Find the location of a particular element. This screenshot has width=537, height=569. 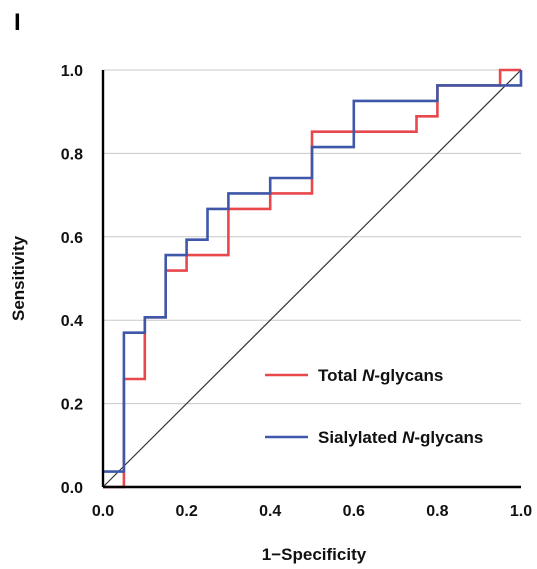

x-axis-title: 1−Specificity is located at coordinates (314, 554).